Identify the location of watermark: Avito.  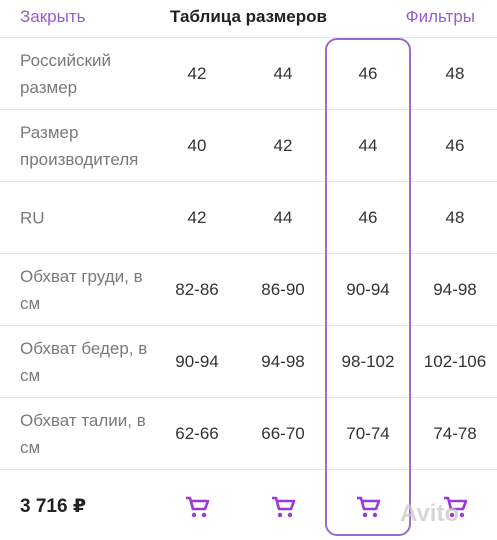
(430, 513).